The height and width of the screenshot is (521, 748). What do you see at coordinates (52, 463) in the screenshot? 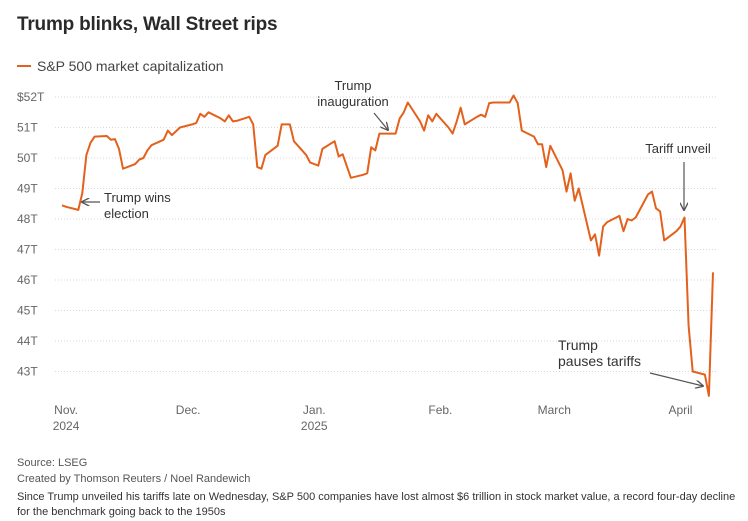
I see `source-text: Source: LSEG` at bounding box center [52, 463].